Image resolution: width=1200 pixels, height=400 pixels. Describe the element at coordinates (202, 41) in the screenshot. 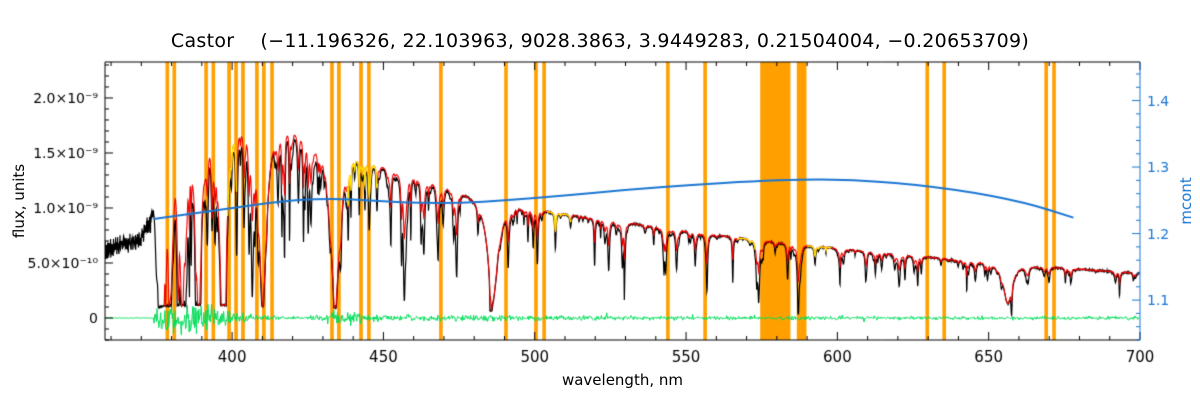

I see `object-name: Castor` at that location.